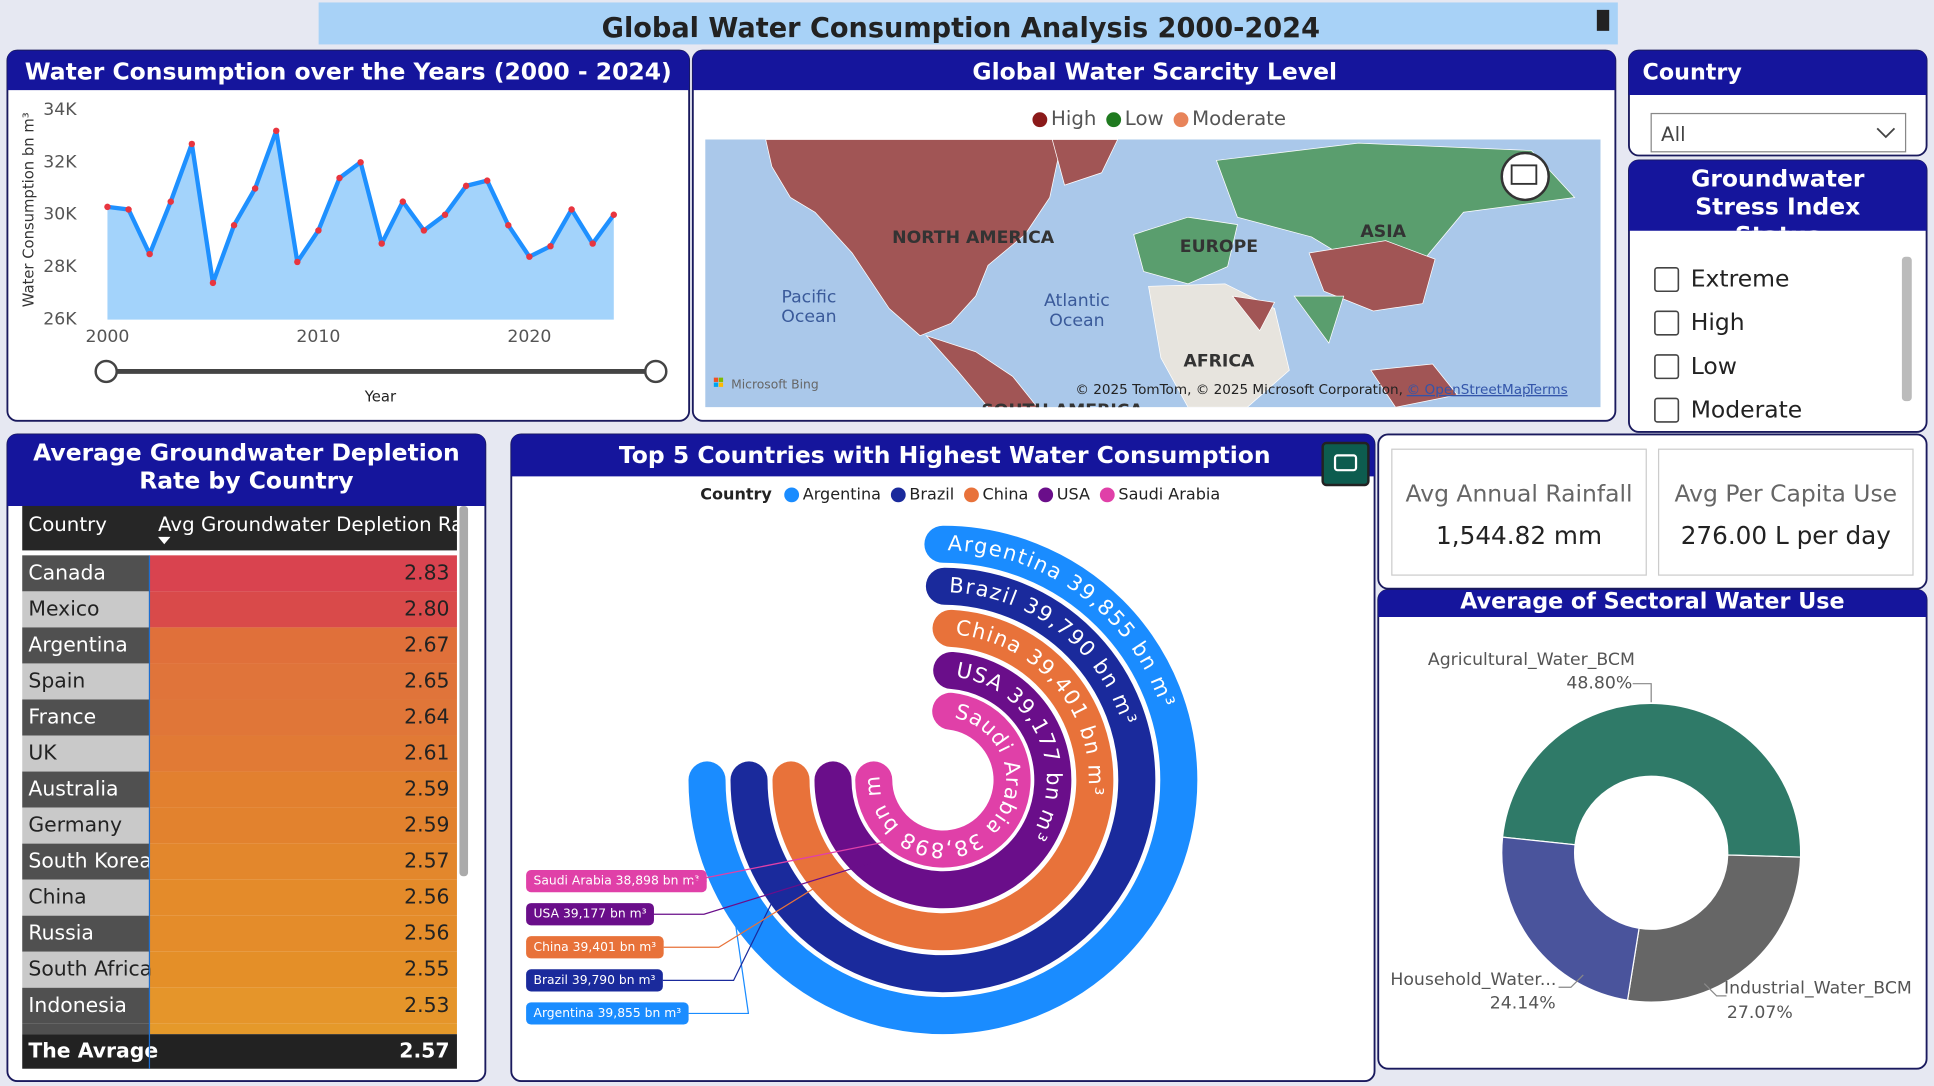 The height and width of the screenshot is (1086, 1934). Describe the element at coordinates (1345, 464) in the screenshot. I see `visual-icon` at that location.